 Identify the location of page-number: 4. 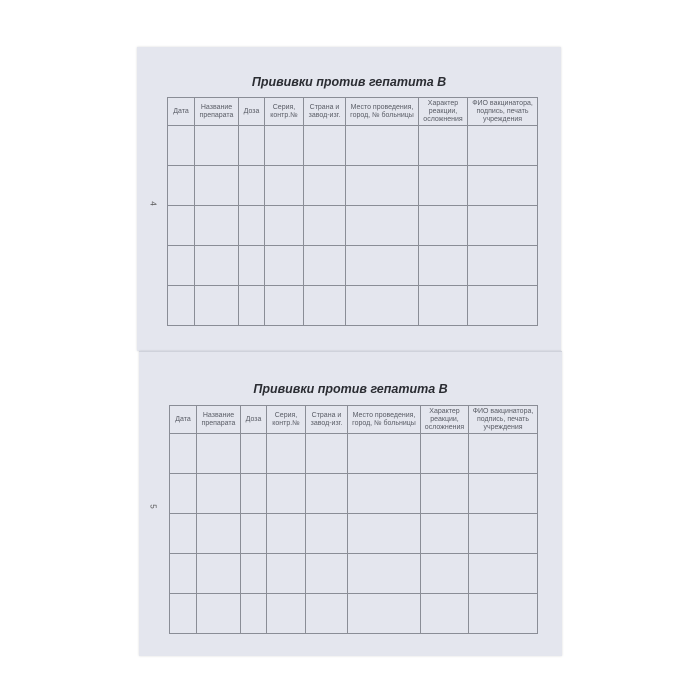
(153, 203).